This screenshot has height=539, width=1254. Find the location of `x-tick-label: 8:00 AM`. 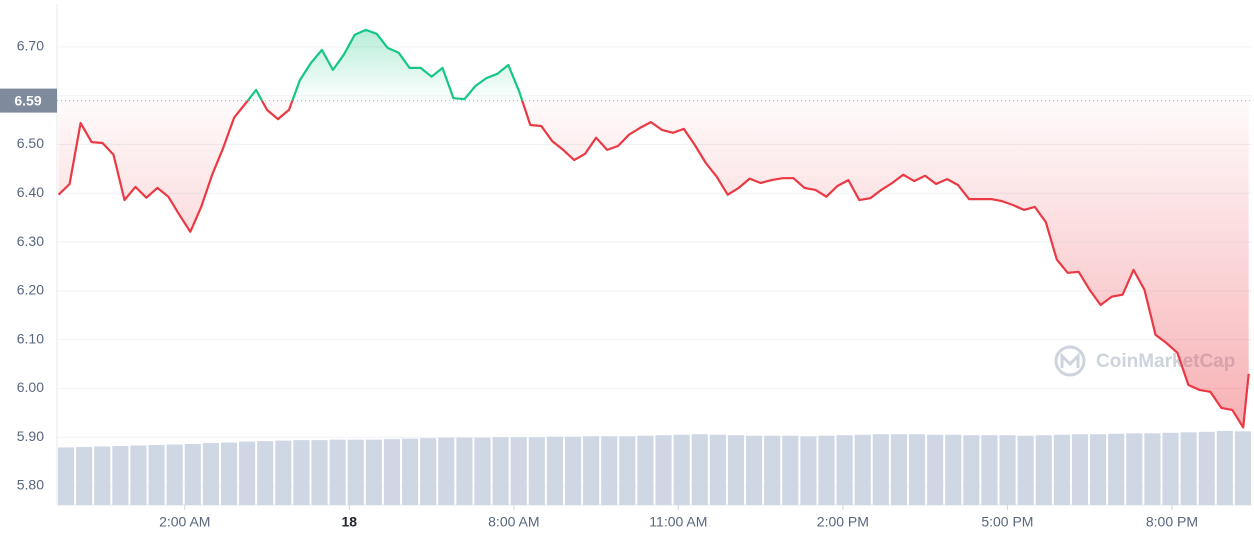

x-tick-label: 8:00 AM is located at coordinates (513, 522).